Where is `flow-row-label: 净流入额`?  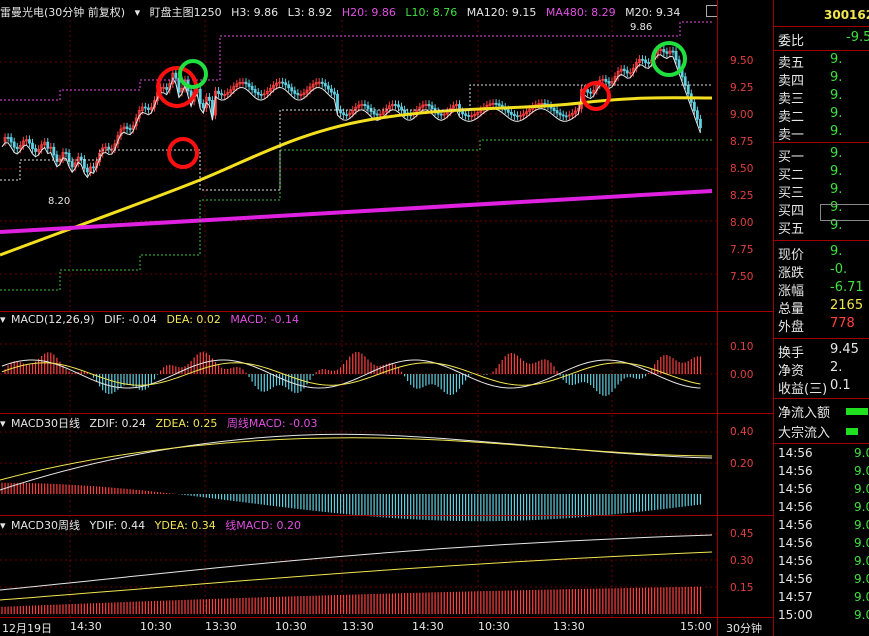
flow-row-label: 净流入额 is located at coordinates (804, 413).